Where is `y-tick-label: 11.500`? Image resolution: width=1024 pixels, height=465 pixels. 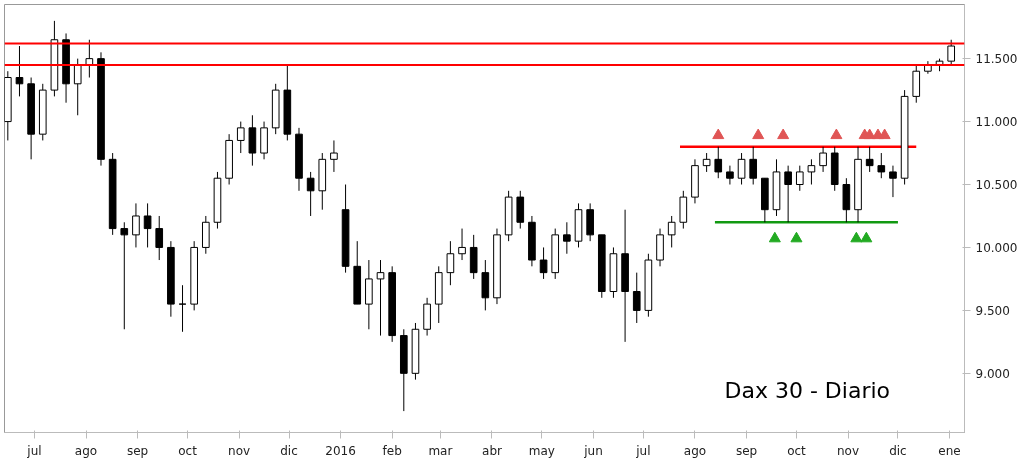
y-tick-label: 11.500 is located at coordinates (996, 59).